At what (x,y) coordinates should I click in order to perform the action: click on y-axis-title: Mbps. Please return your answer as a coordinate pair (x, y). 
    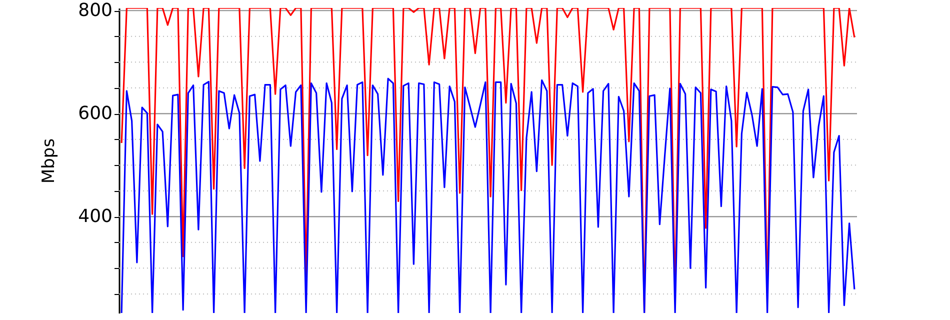
    Looking at the image, I should click on (49, 161).